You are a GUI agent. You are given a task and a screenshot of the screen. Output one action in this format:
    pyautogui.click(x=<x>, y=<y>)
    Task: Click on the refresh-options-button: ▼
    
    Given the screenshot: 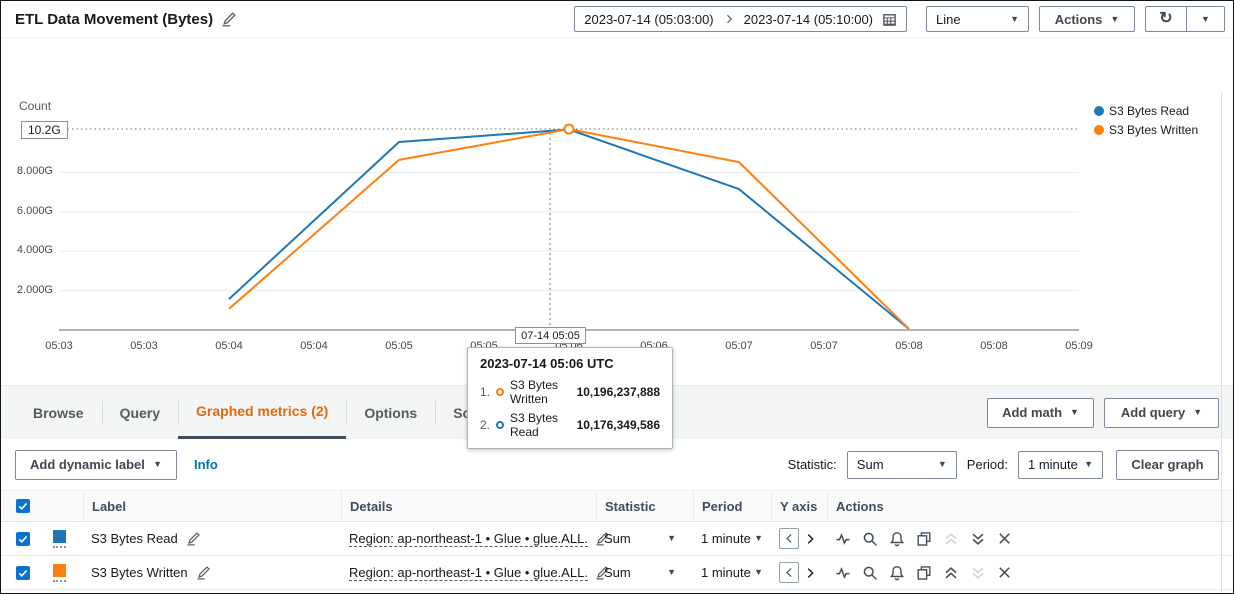 What is the action you would take?
    pyautogui.click(x=1205, y=19)
    